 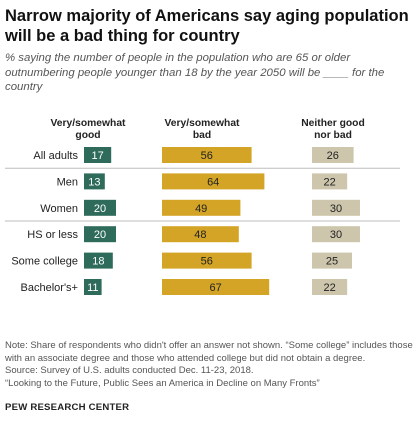 I want to click on category-label-hs-or-less: HS or less, so click(x=52, y=235).